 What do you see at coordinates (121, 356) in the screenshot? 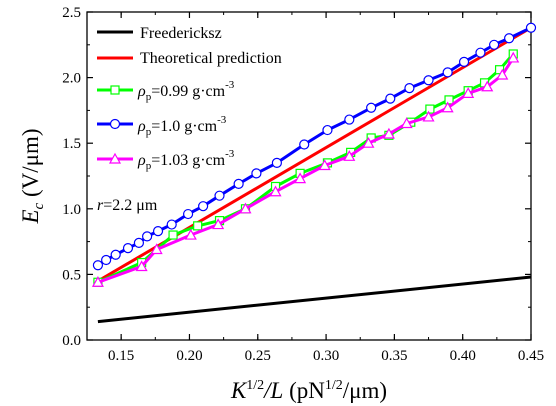
I see `x-tick-label: 0.15` at bounding box center [121, 356].